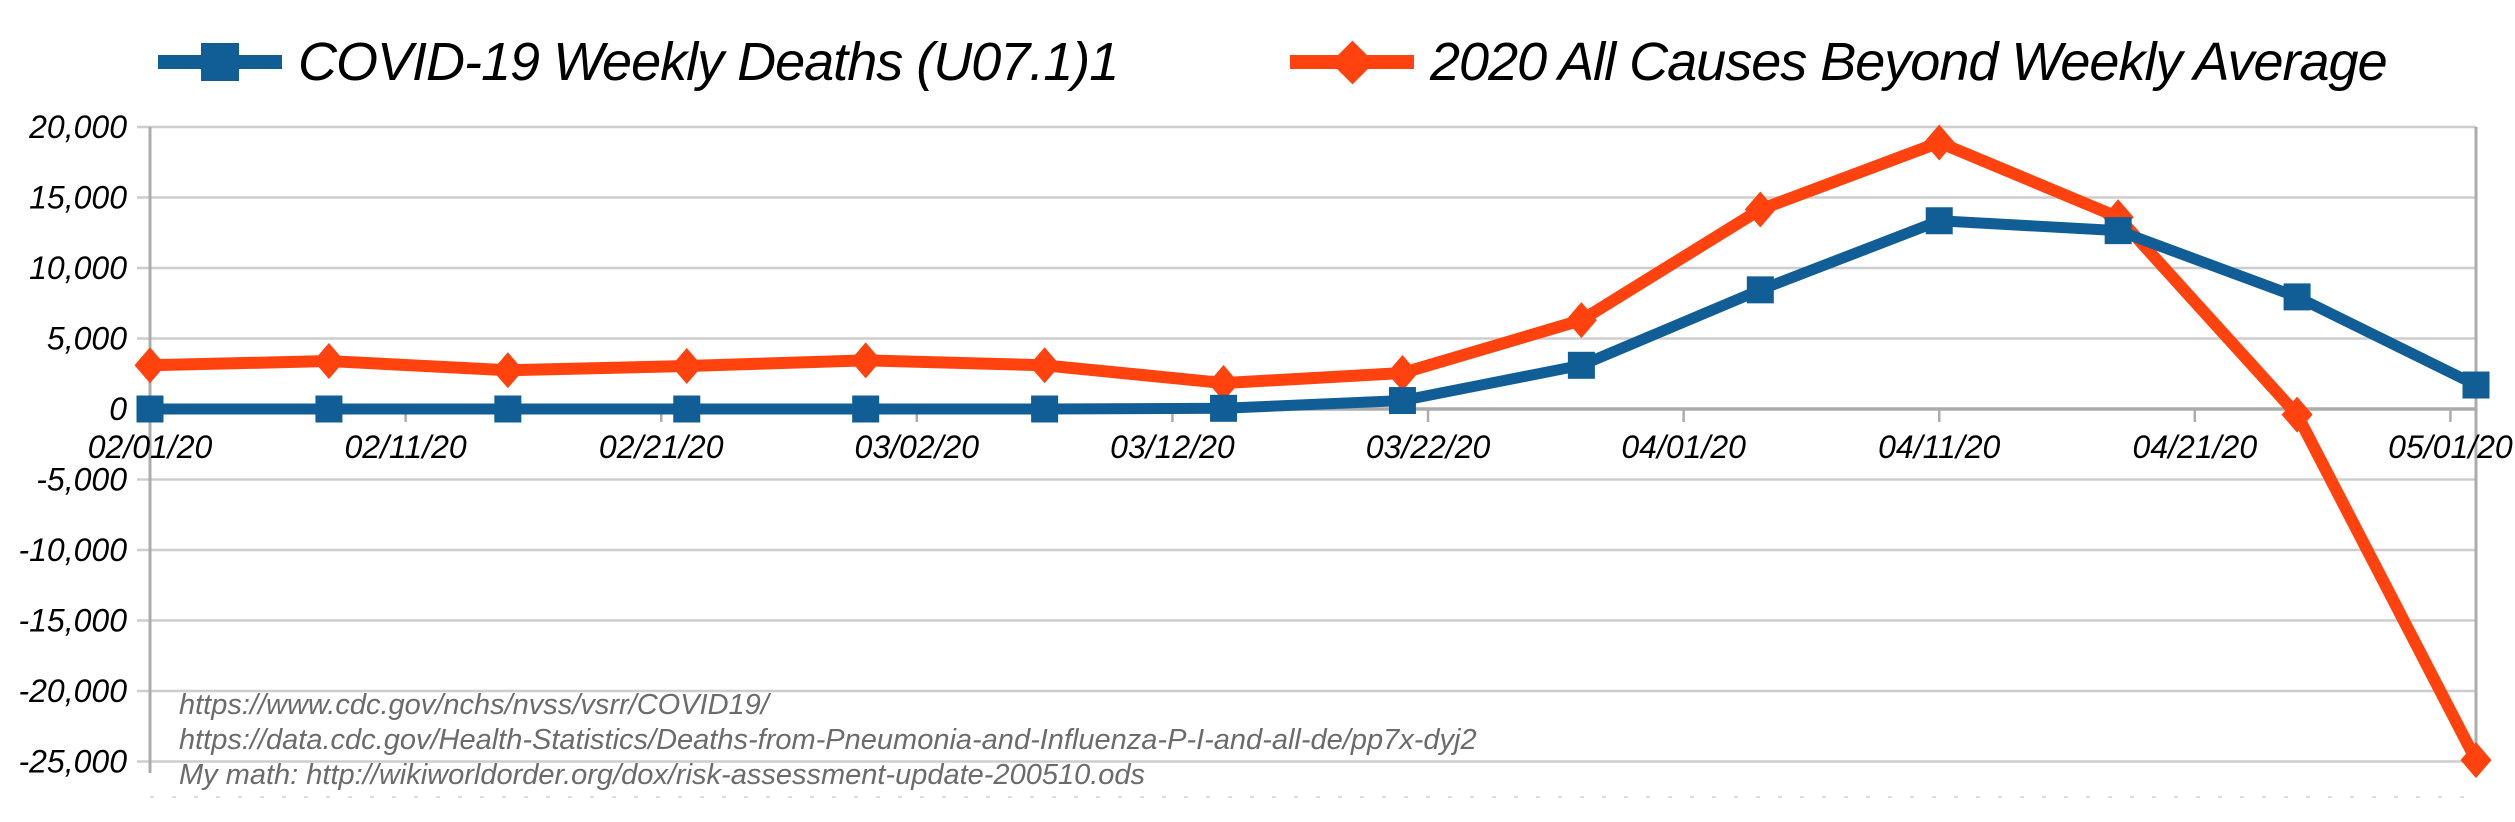  I want to click on legend-square-blue, so click(220, 62).